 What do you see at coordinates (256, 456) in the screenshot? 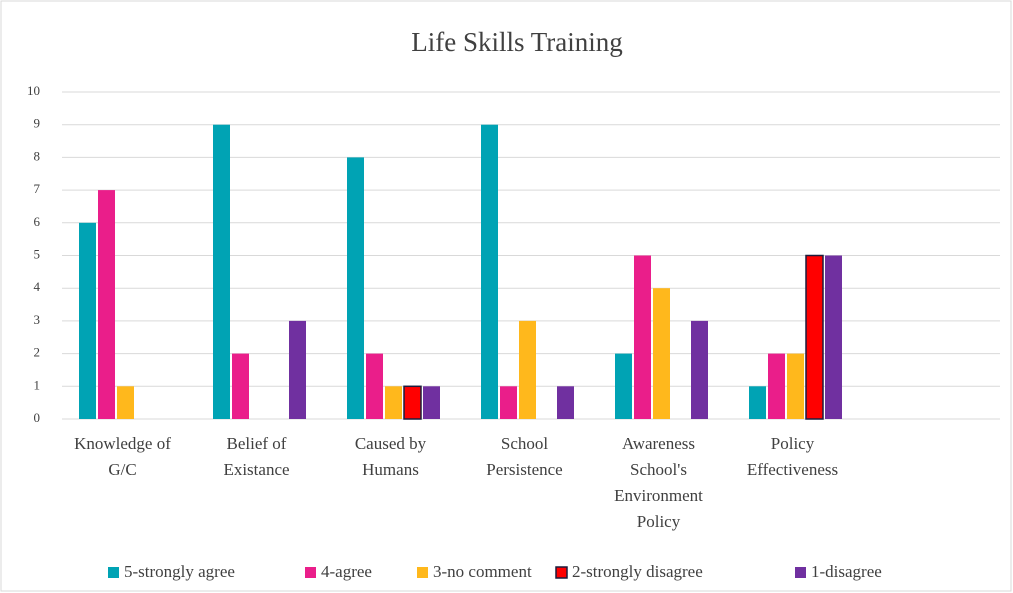
I see `x-tick-label: Belief of Existance` at bounding box center [256, 456].